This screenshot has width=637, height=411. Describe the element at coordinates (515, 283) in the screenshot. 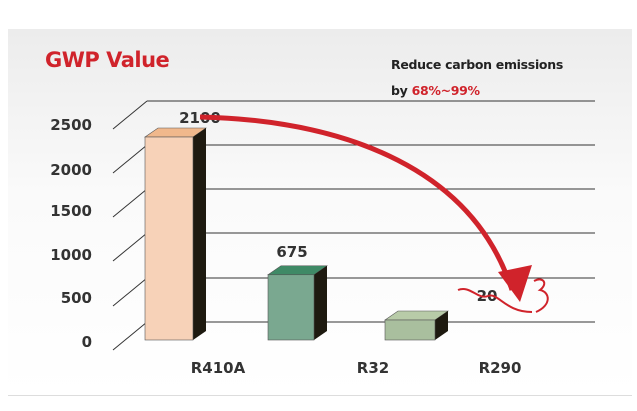

I see `arrowhead-icon` at that location.